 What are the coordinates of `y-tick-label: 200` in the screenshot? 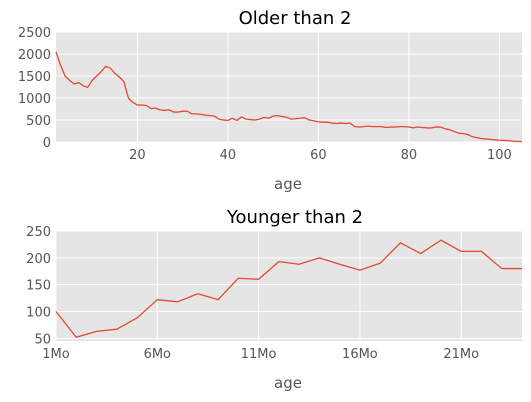 It's located at (38, 259).